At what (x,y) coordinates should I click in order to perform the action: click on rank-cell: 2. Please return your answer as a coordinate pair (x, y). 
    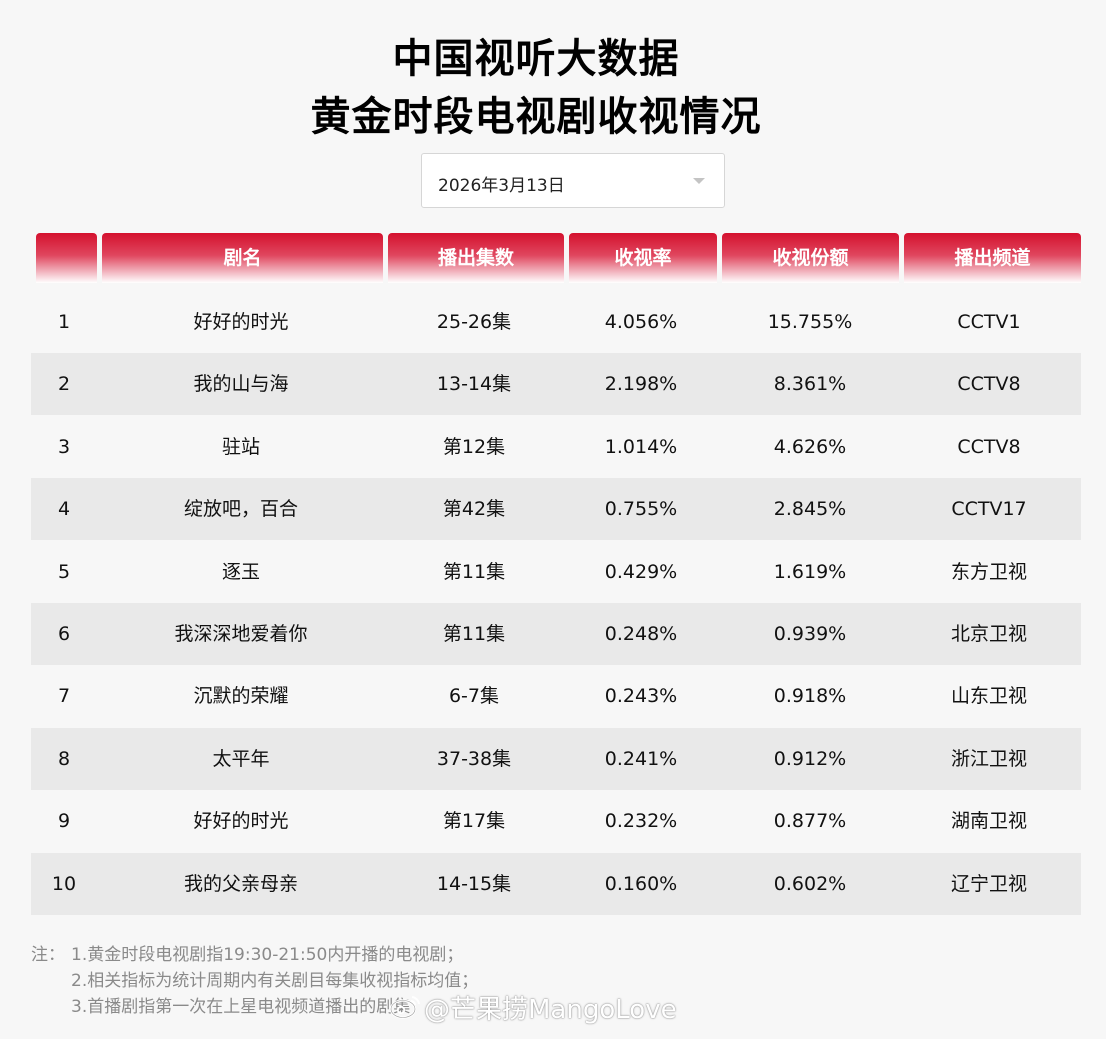
    Looking at the image, I should click on (64, 384).